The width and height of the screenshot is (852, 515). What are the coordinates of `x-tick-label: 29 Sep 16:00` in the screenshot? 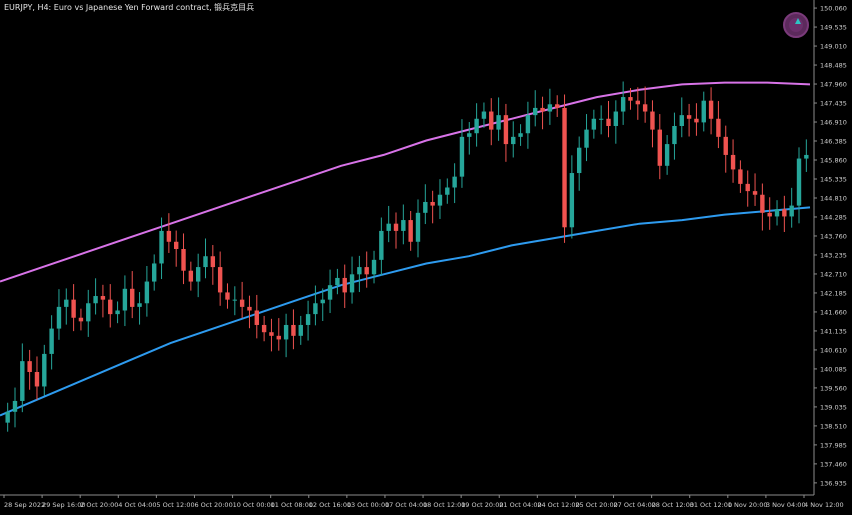 It's located at (63, 505).